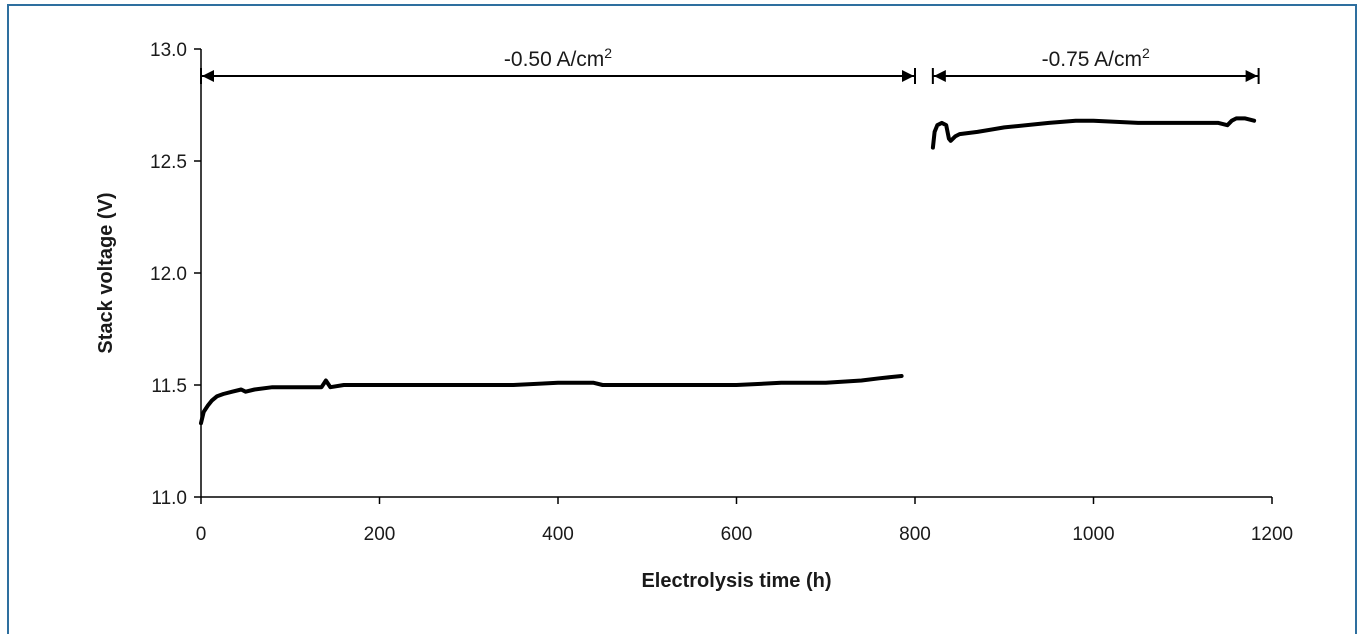 Image resolution: width=1363 pixels, height=634 pixels. I want to click on y-tick-label: 13.0, so click(168, 50).